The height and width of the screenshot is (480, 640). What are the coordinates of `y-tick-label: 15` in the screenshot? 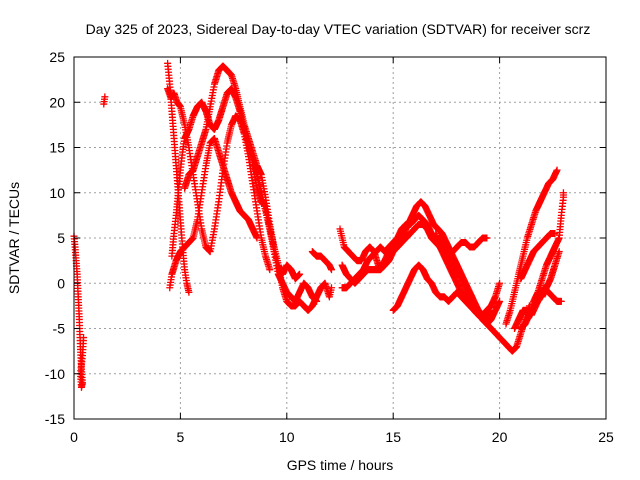 It's located at (57, 148).